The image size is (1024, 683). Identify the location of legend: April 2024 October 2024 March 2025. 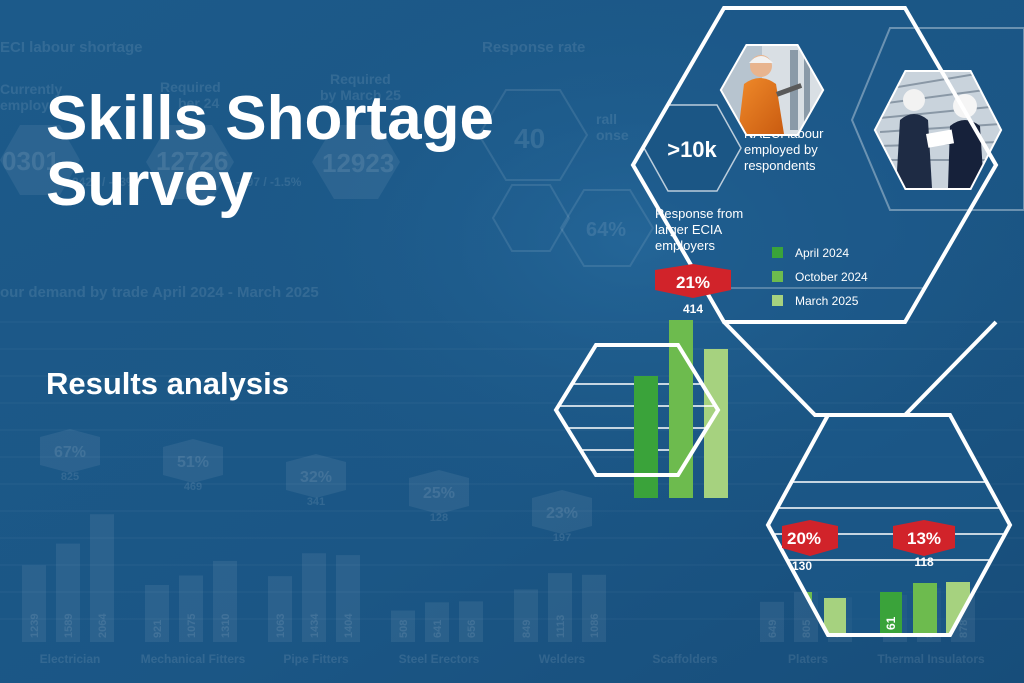
(820, 277).